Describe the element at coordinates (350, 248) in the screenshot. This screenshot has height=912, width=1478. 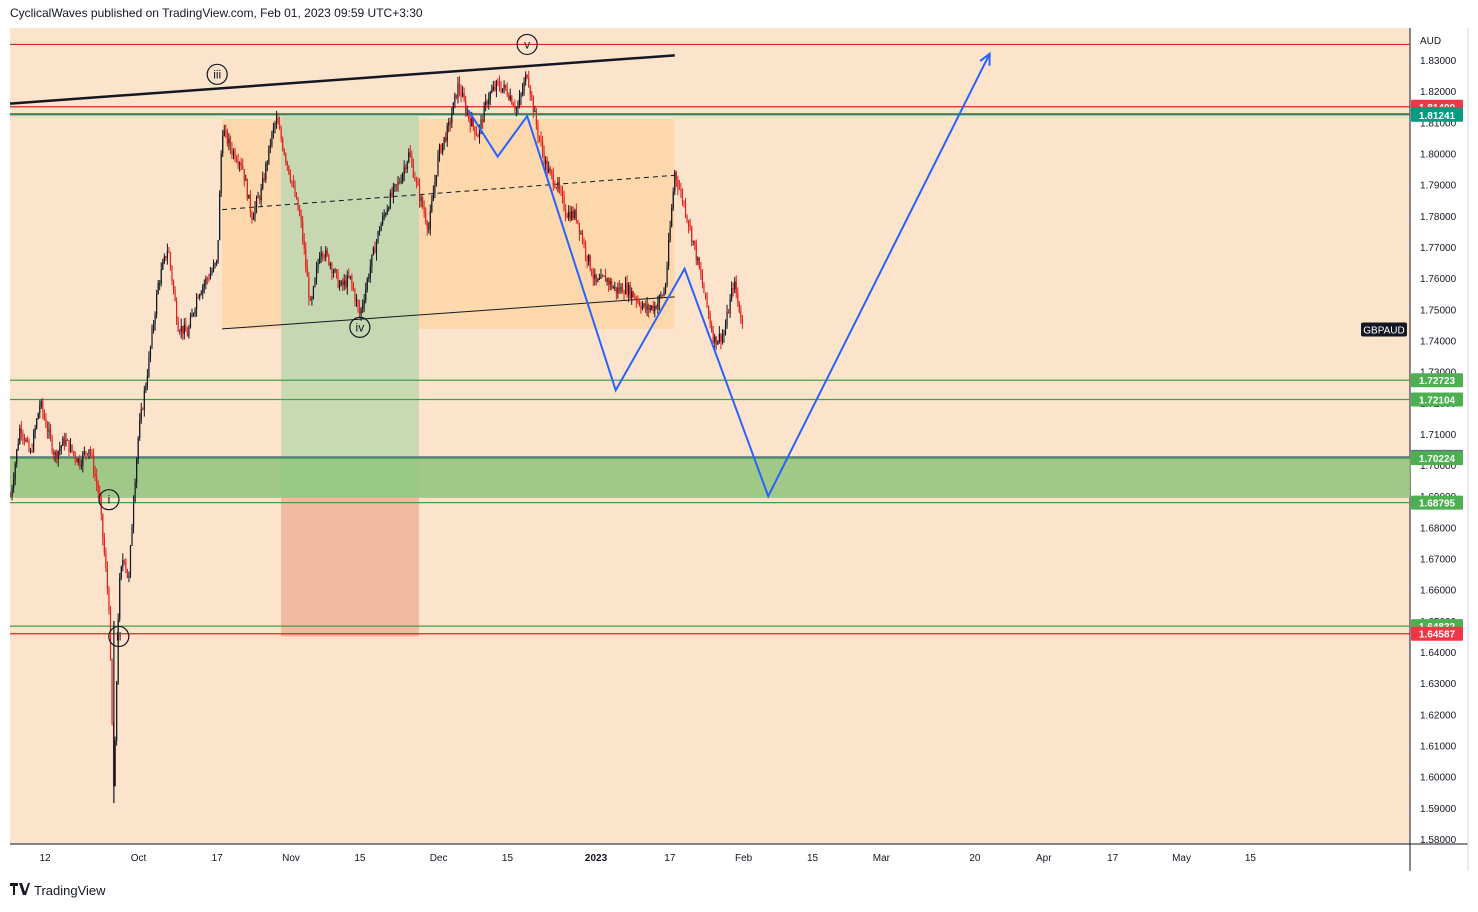
I see `target-box` at that location.